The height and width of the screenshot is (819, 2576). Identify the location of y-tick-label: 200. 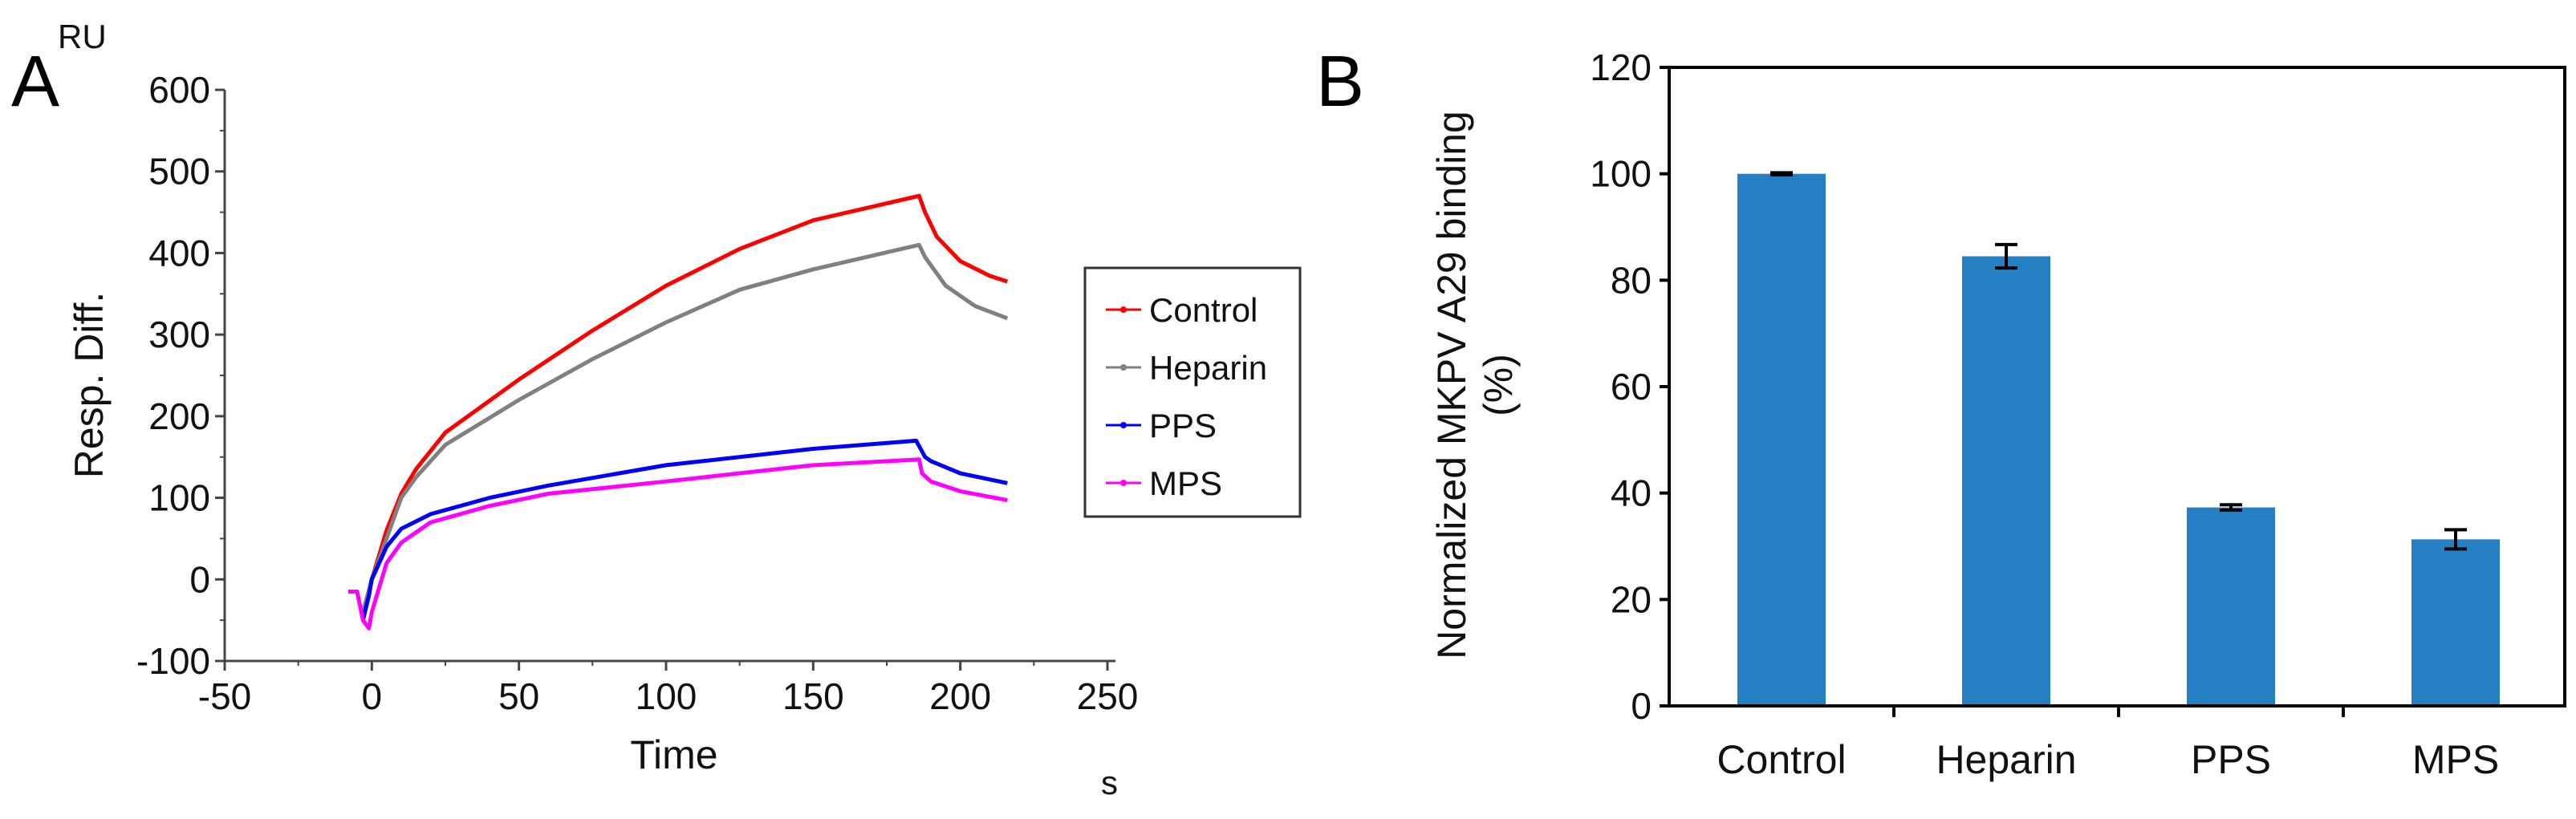
(179, 416).